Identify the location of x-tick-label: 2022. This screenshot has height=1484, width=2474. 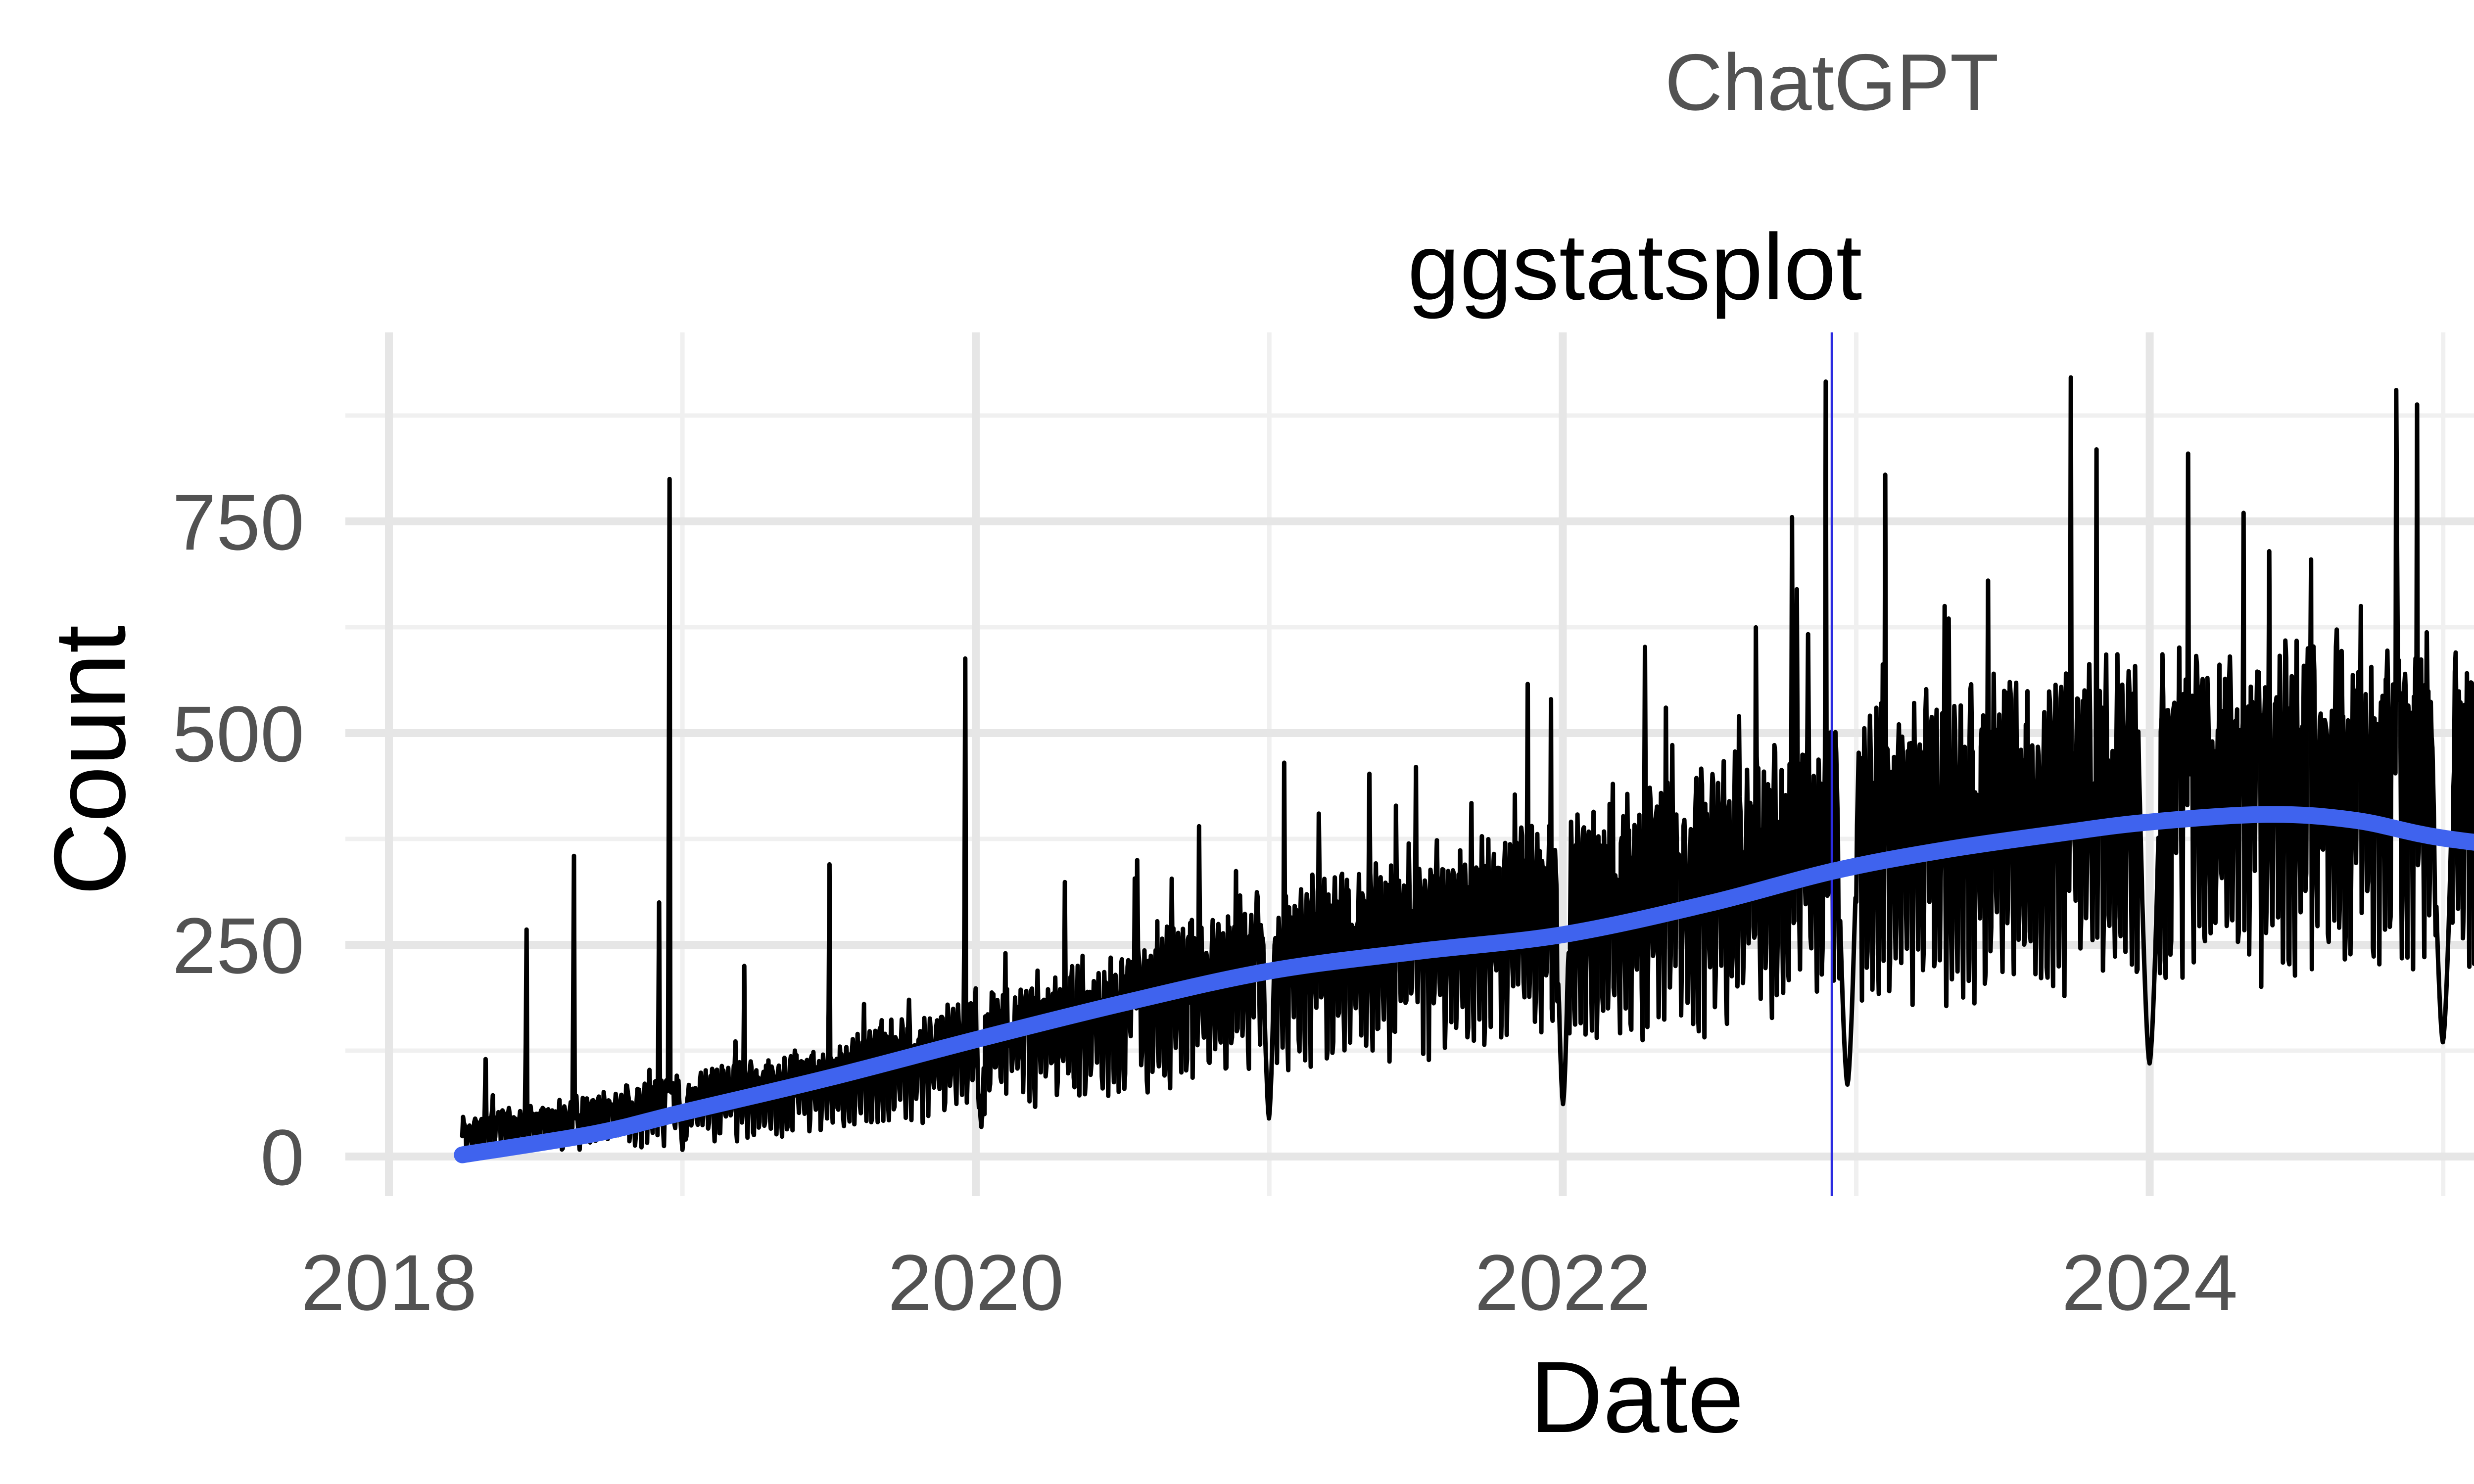
(1563, 1282).